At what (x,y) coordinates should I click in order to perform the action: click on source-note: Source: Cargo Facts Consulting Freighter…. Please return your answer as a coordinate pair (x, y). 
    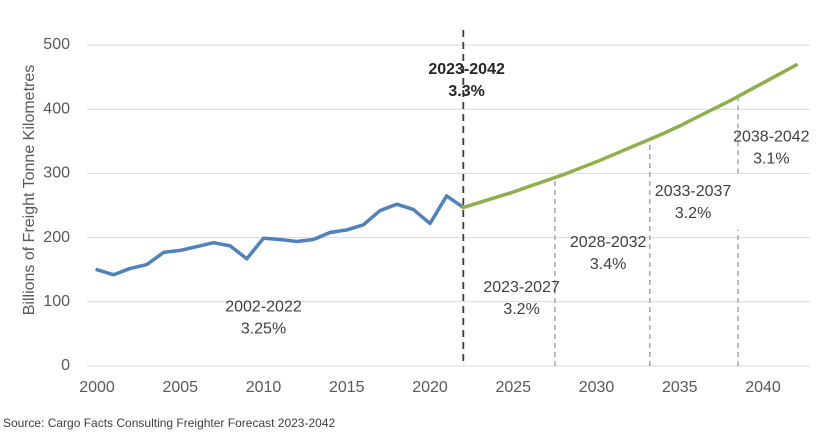
    Looking at the image, I should click on (169, 423).